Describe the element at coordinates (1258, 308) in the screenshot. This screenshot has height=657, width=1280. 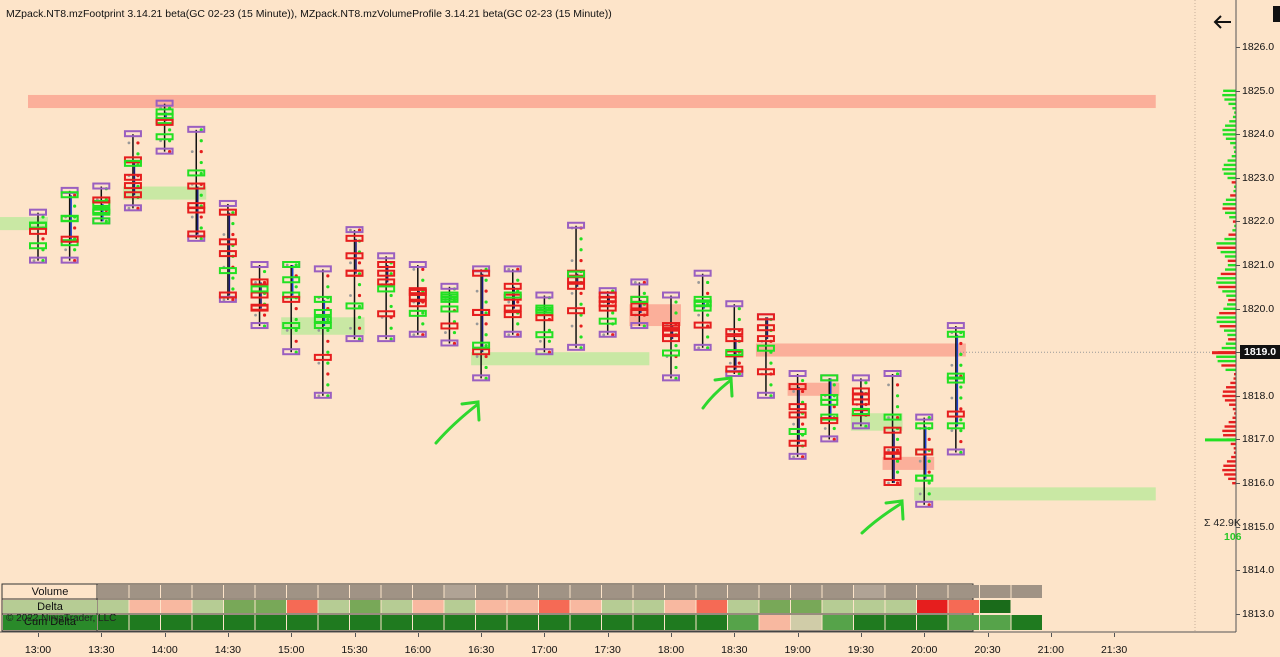
I see `price-tick-label: 1820.0` at that location.